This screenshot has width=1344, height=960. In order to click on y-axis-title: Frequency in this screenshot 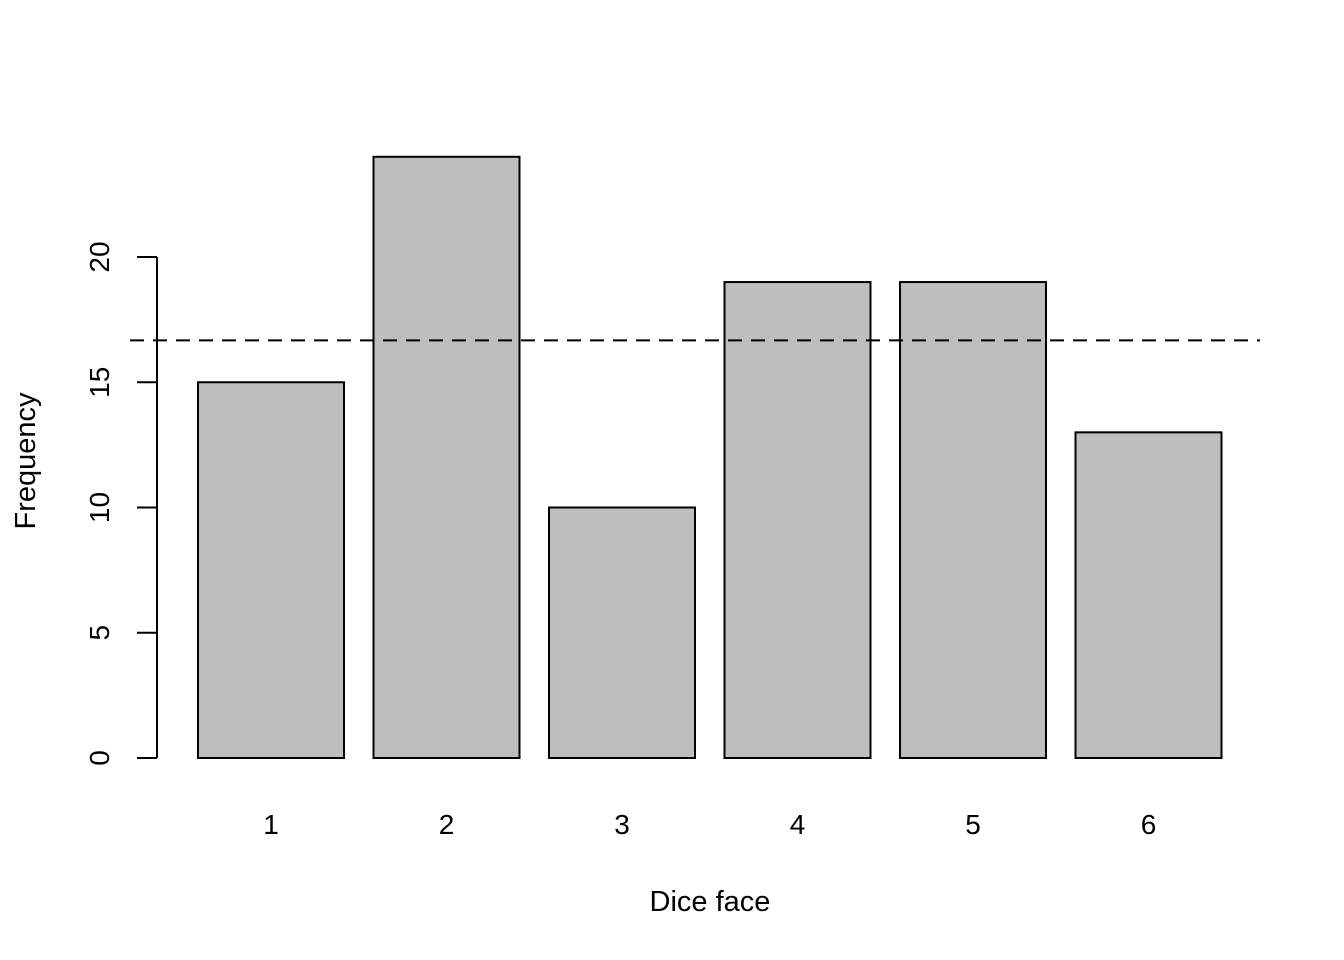, I will do `click(26, 461)`.